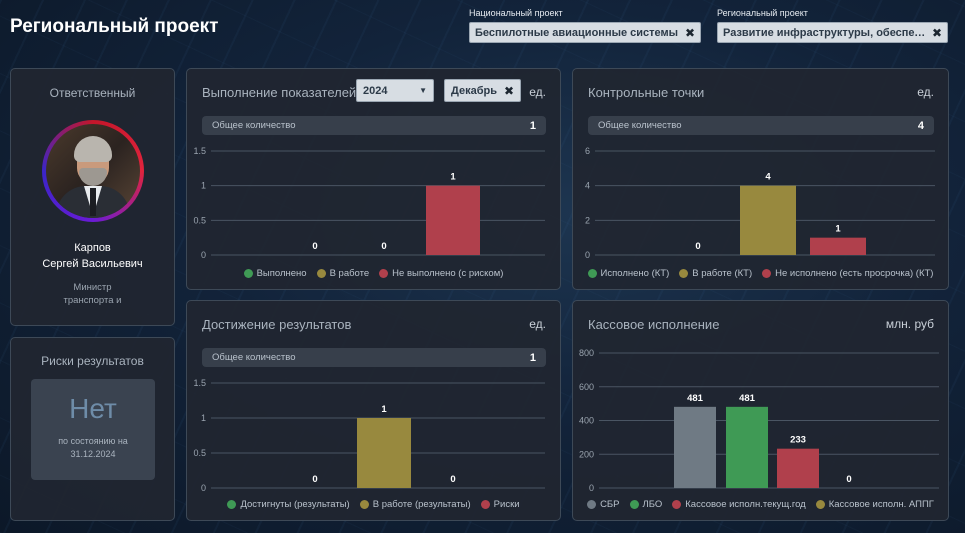 Image resolution: width=965 pixels, height=533 pixels. What do you see at coordinates (722, 273) in the screenshot?
I see `legend-label: В работе (КТ)` at bounding box center [722, 273].